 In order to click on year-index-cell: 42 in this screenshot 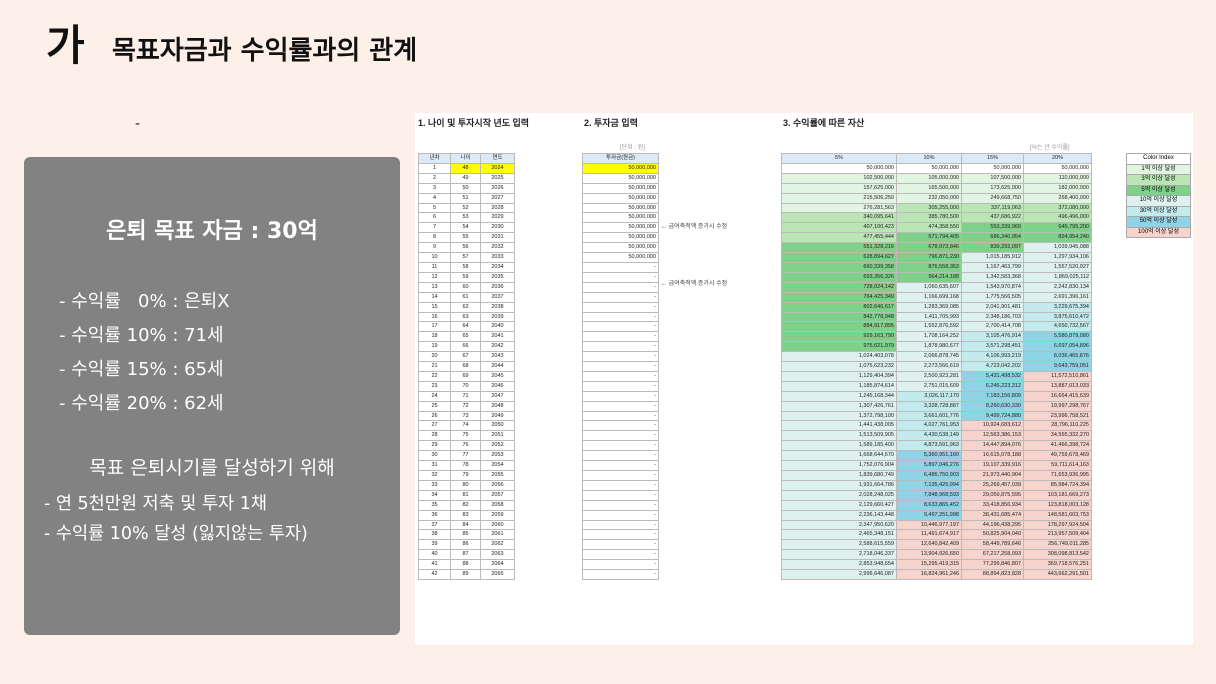, I will do `click(434, 574)`.